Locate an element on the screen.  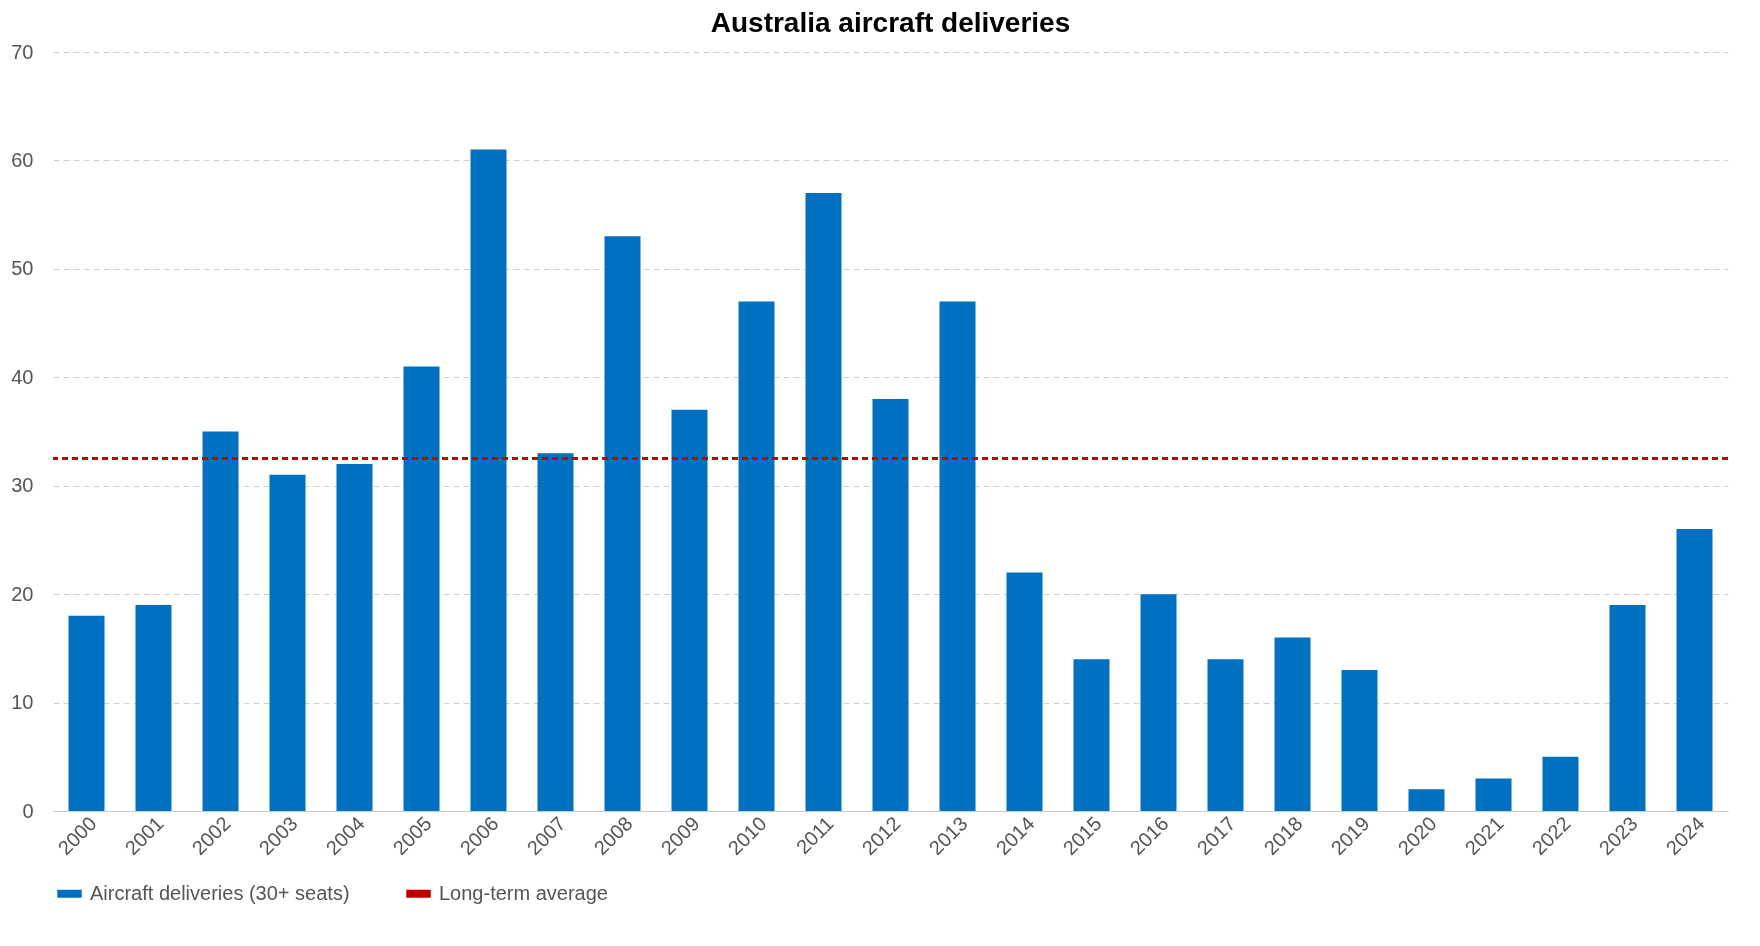
chart-title: Australia aircraft deliveries is located at coordinates (890, 22).